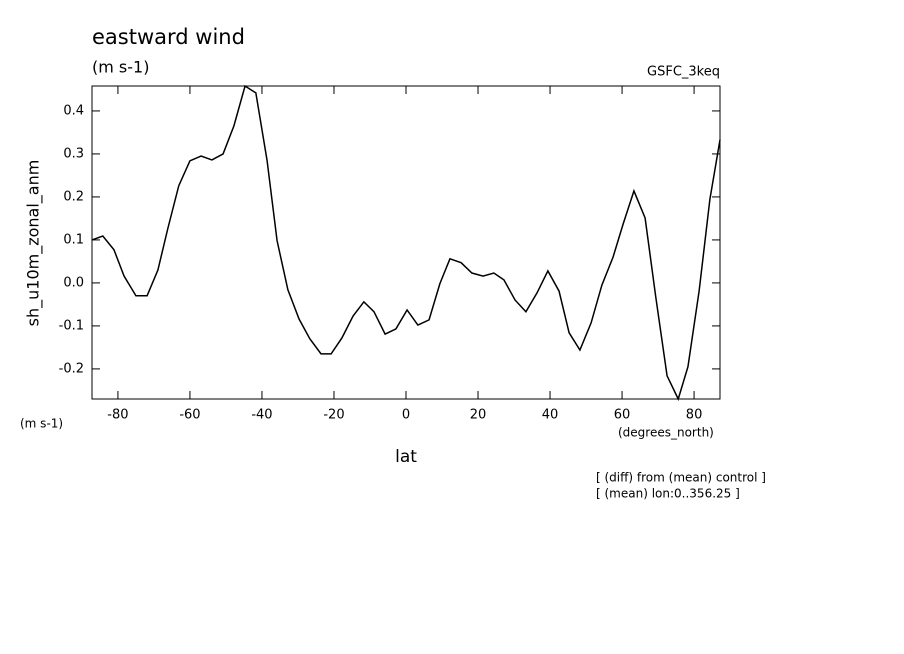 This screenshot has width=904, height=654. What do you see at coordinates (71, 325) in the screenshot?
I see `y-tick-label: -0.1` at bounding box center [71, 325].